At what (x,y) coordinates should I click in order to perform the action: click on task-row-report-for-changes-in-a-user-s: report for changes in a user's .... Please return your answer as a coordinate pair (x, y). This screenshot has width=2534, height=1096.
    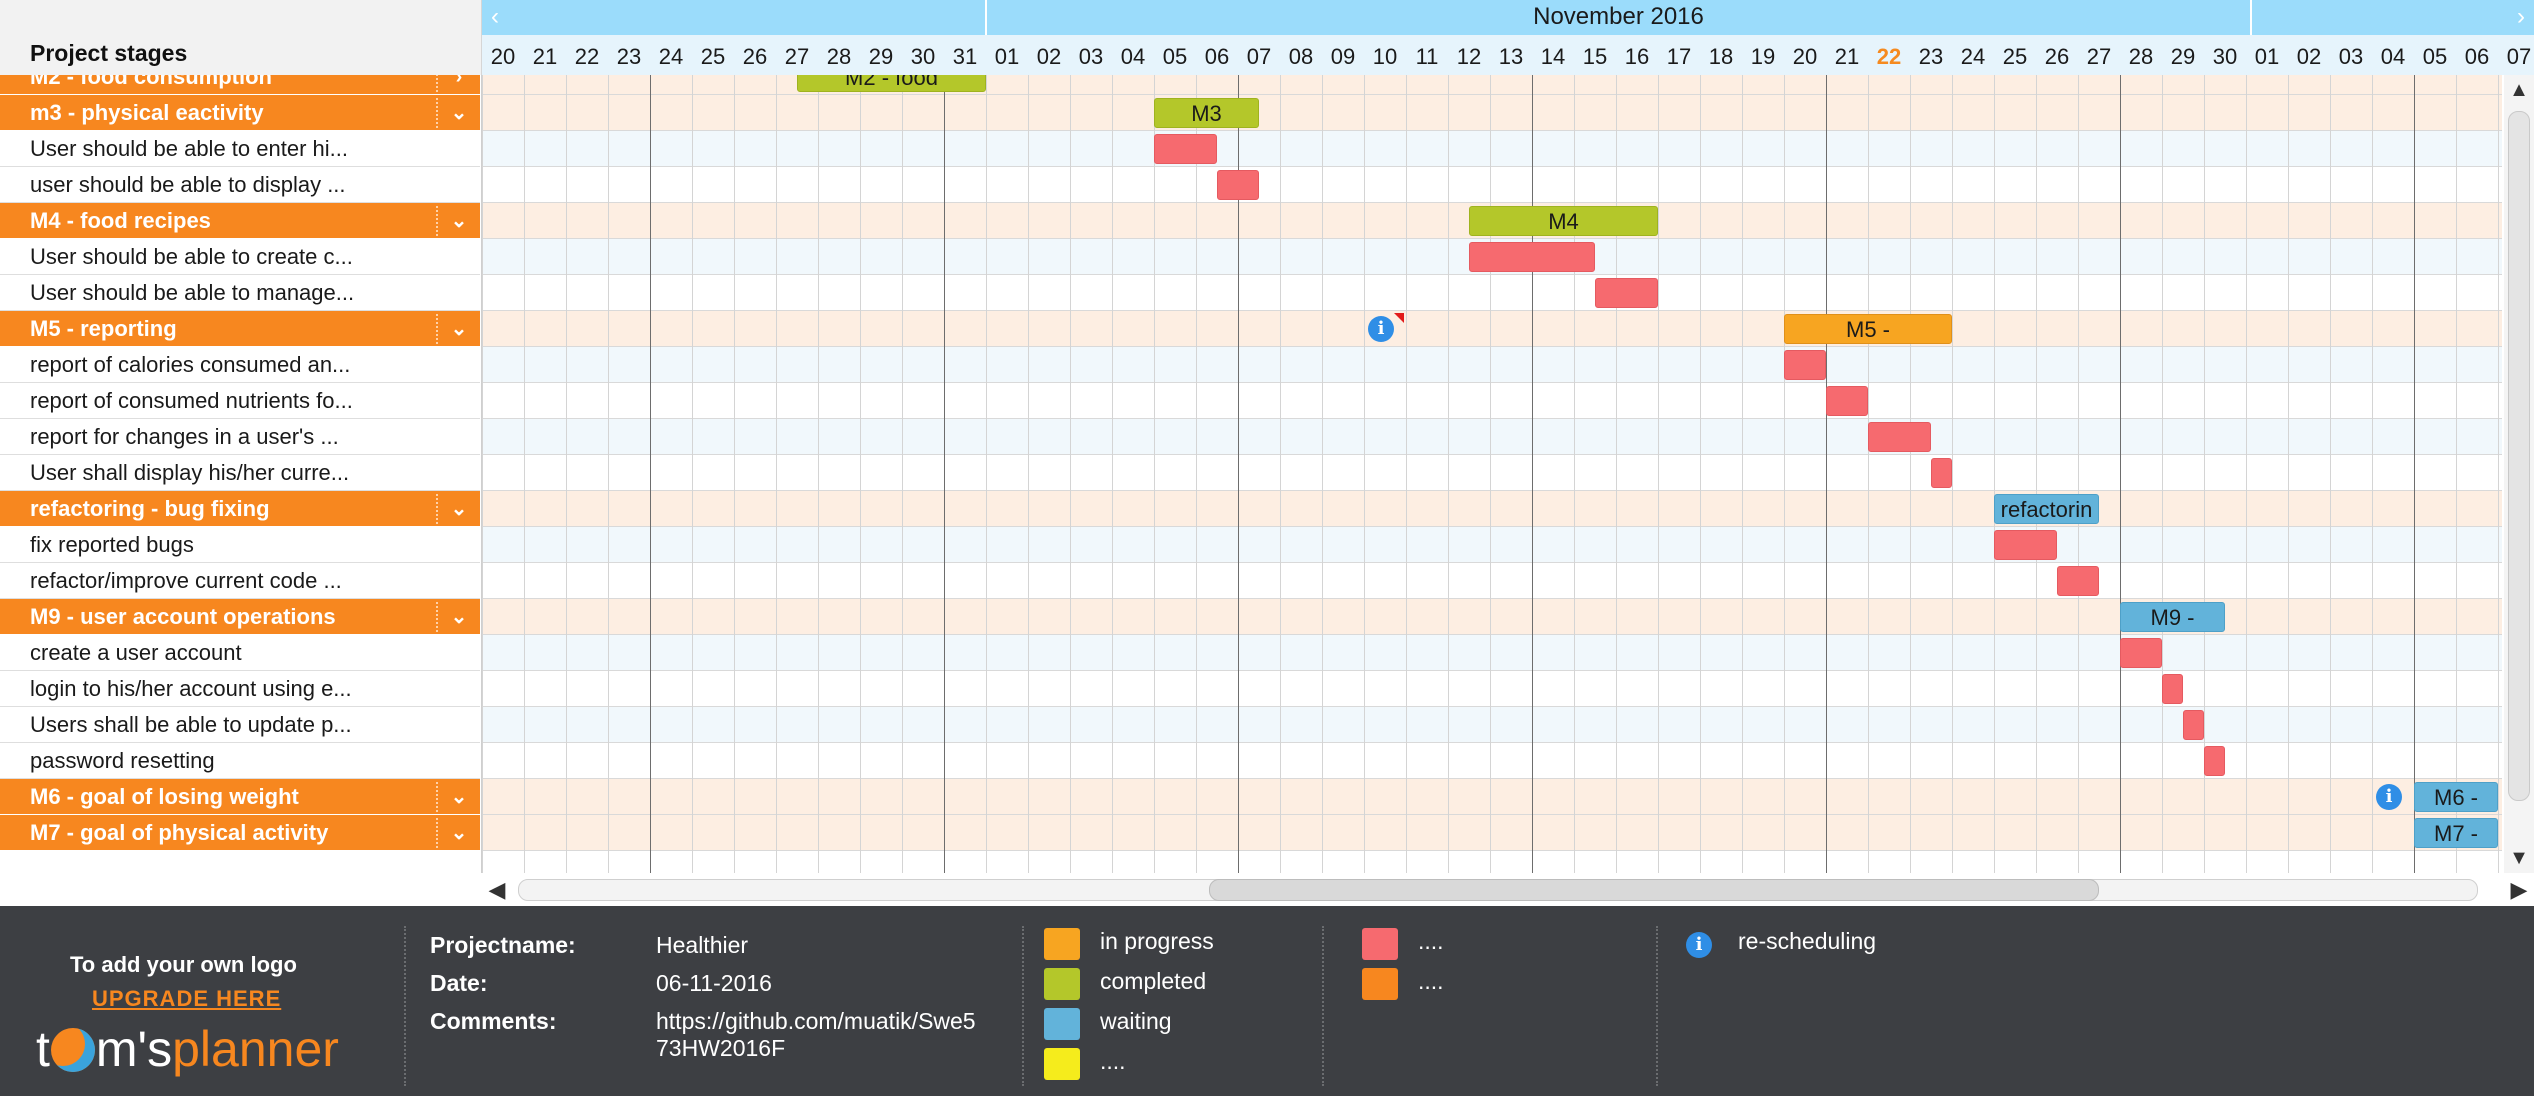
    Looking at the image, I should click on (240, 437).